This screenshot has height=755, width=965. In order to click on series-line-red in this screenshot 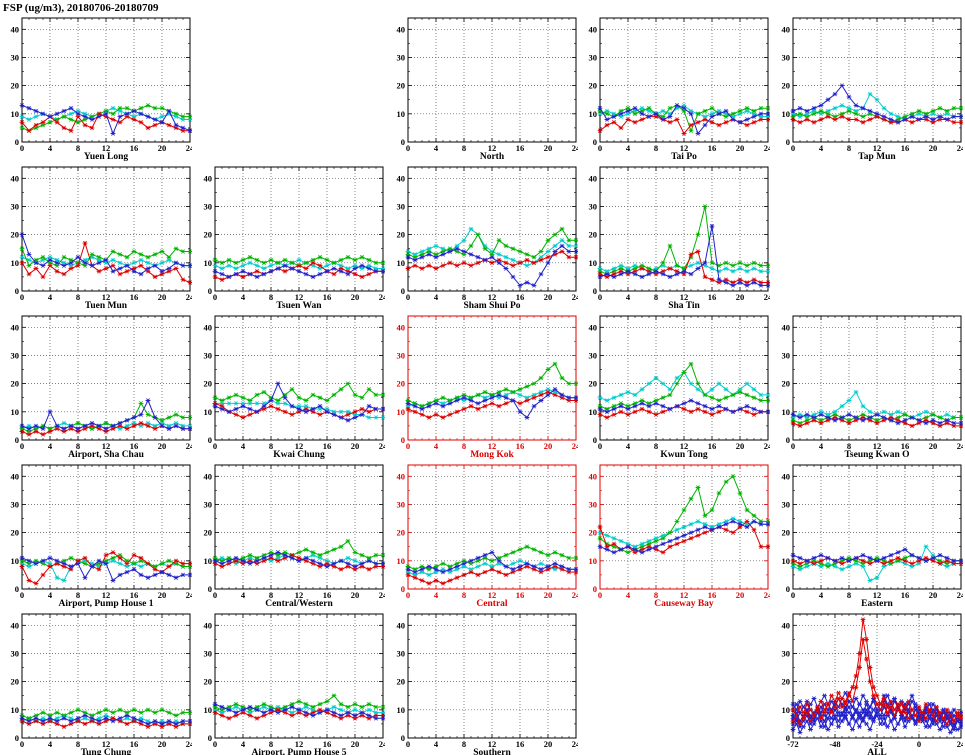, I will do `click(683, 125)`.